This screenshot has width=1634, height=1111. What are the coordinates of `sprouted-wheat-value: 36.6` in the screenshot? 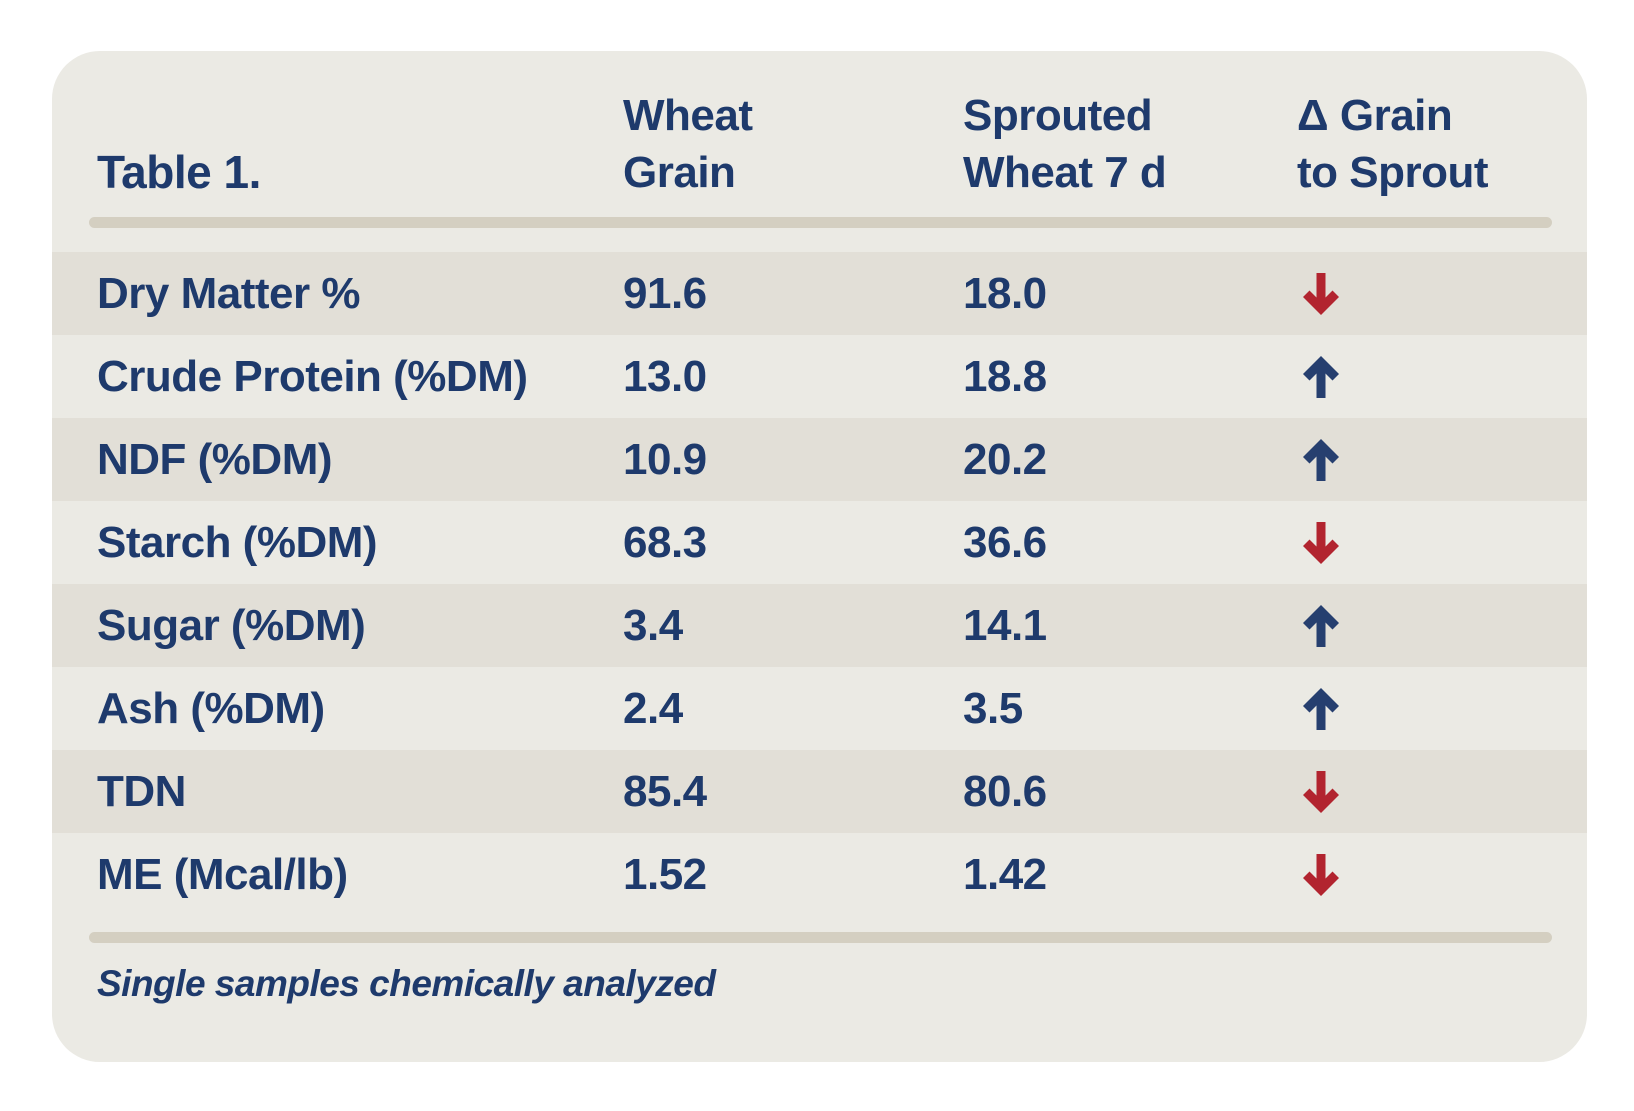 It's located at (1005, 542).